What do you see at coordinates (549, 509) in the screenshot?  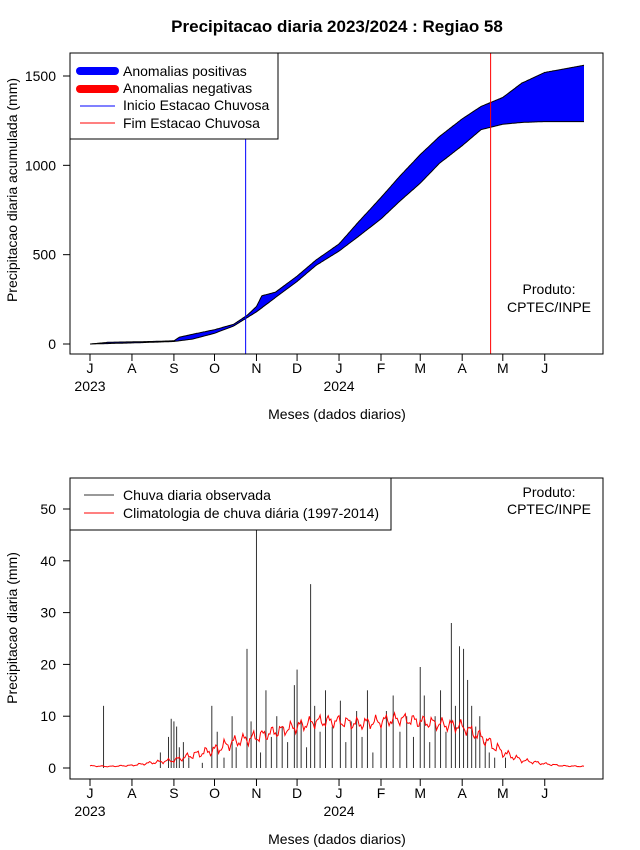 I see `product-source-2: CPTEC/INPE` at bounding box center [549, 509].